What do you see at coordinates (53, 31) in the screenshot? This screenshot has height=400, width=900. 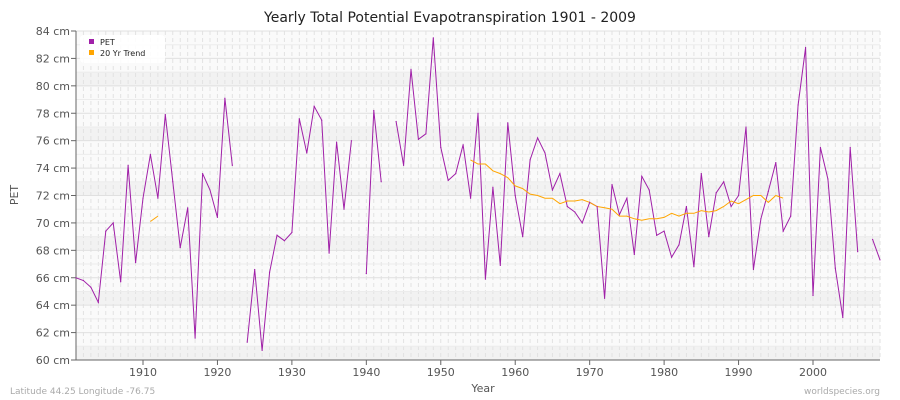 I see `y-tick-label: 84 cm` at bounding box center [53, 31].